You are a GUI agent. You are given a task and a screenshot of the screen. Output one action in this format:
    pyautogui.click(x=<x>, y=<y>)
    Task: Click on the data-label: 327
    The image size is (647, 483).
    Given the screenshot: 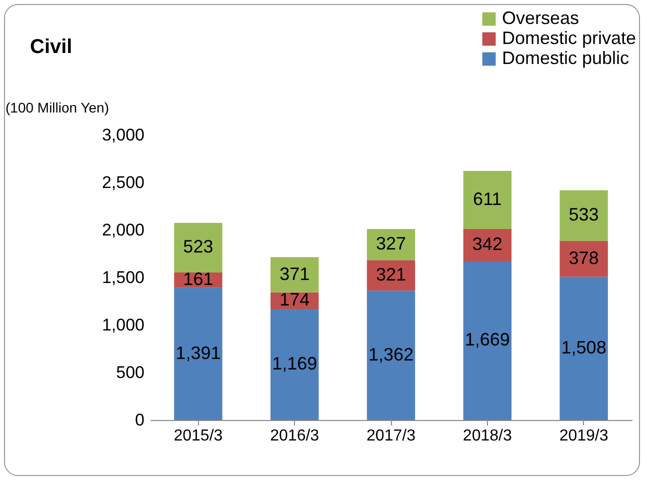 What is the action you would take?
    pyautogui.click(x=391, y=244)
    